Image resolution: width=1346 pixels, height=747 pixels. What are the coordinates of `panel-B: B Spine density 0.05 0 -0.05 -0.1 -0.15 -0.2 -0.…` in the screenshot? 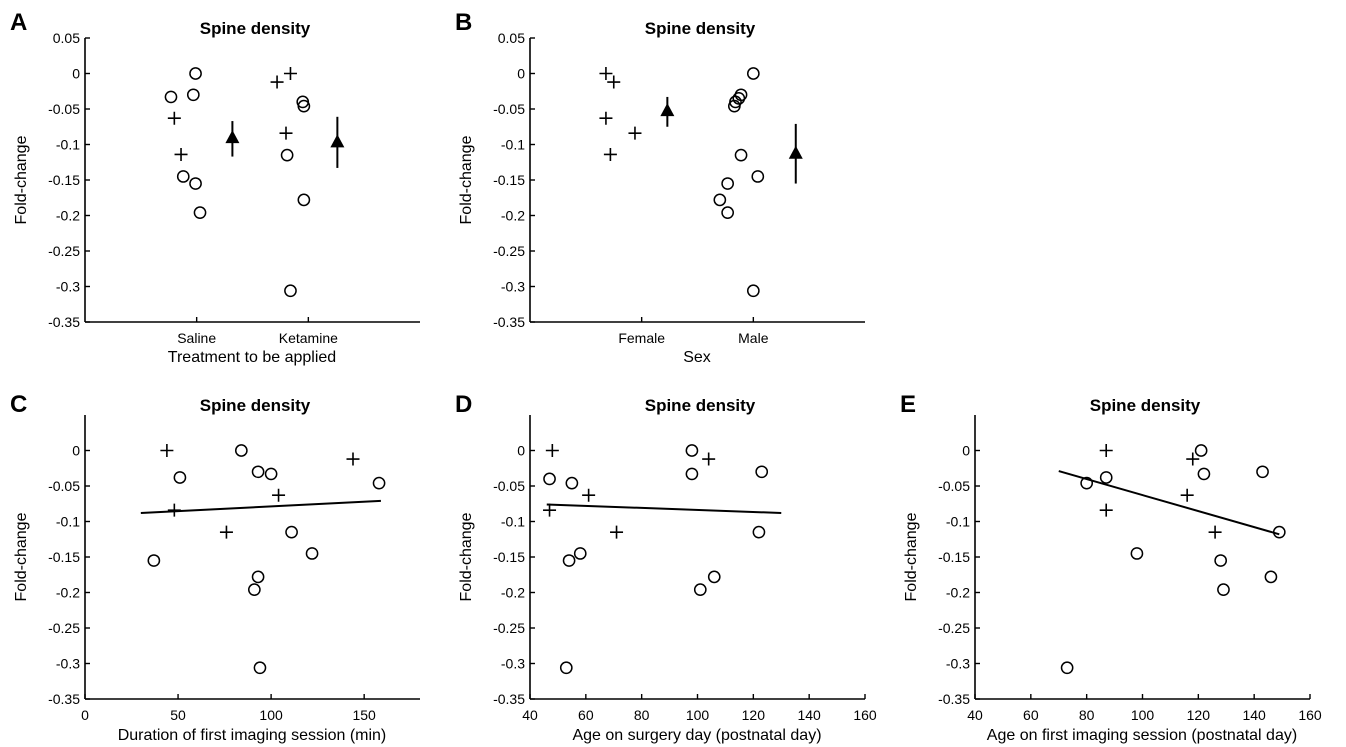 It's located at (660, 187).